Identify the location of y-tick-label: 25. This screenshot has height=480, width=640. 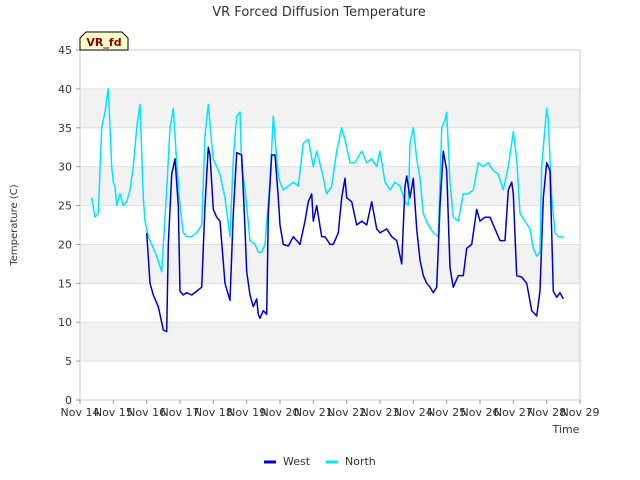
(65, 206).